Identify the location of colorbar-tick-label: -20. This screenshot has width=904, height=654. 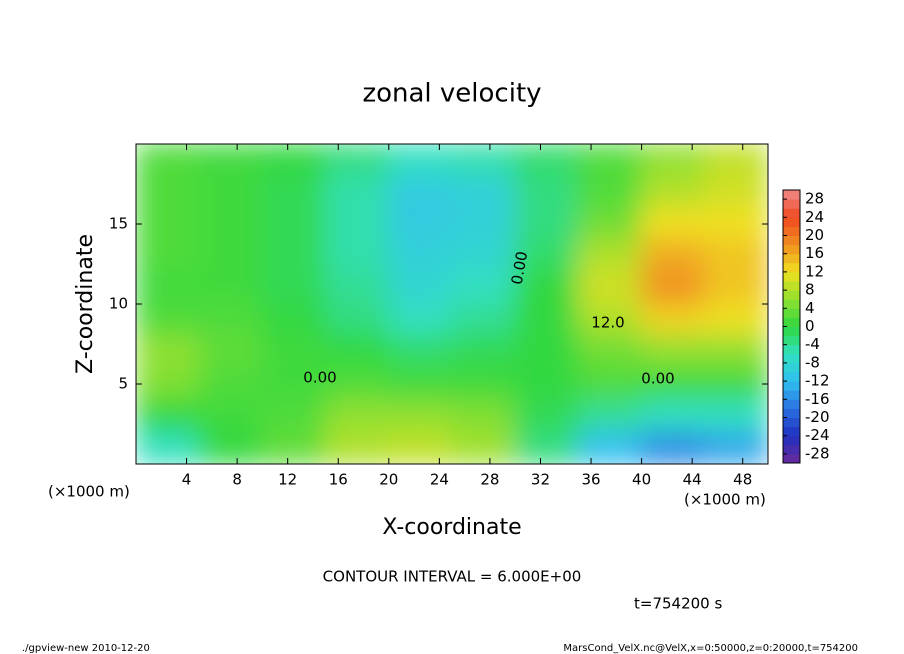
(817, 417).